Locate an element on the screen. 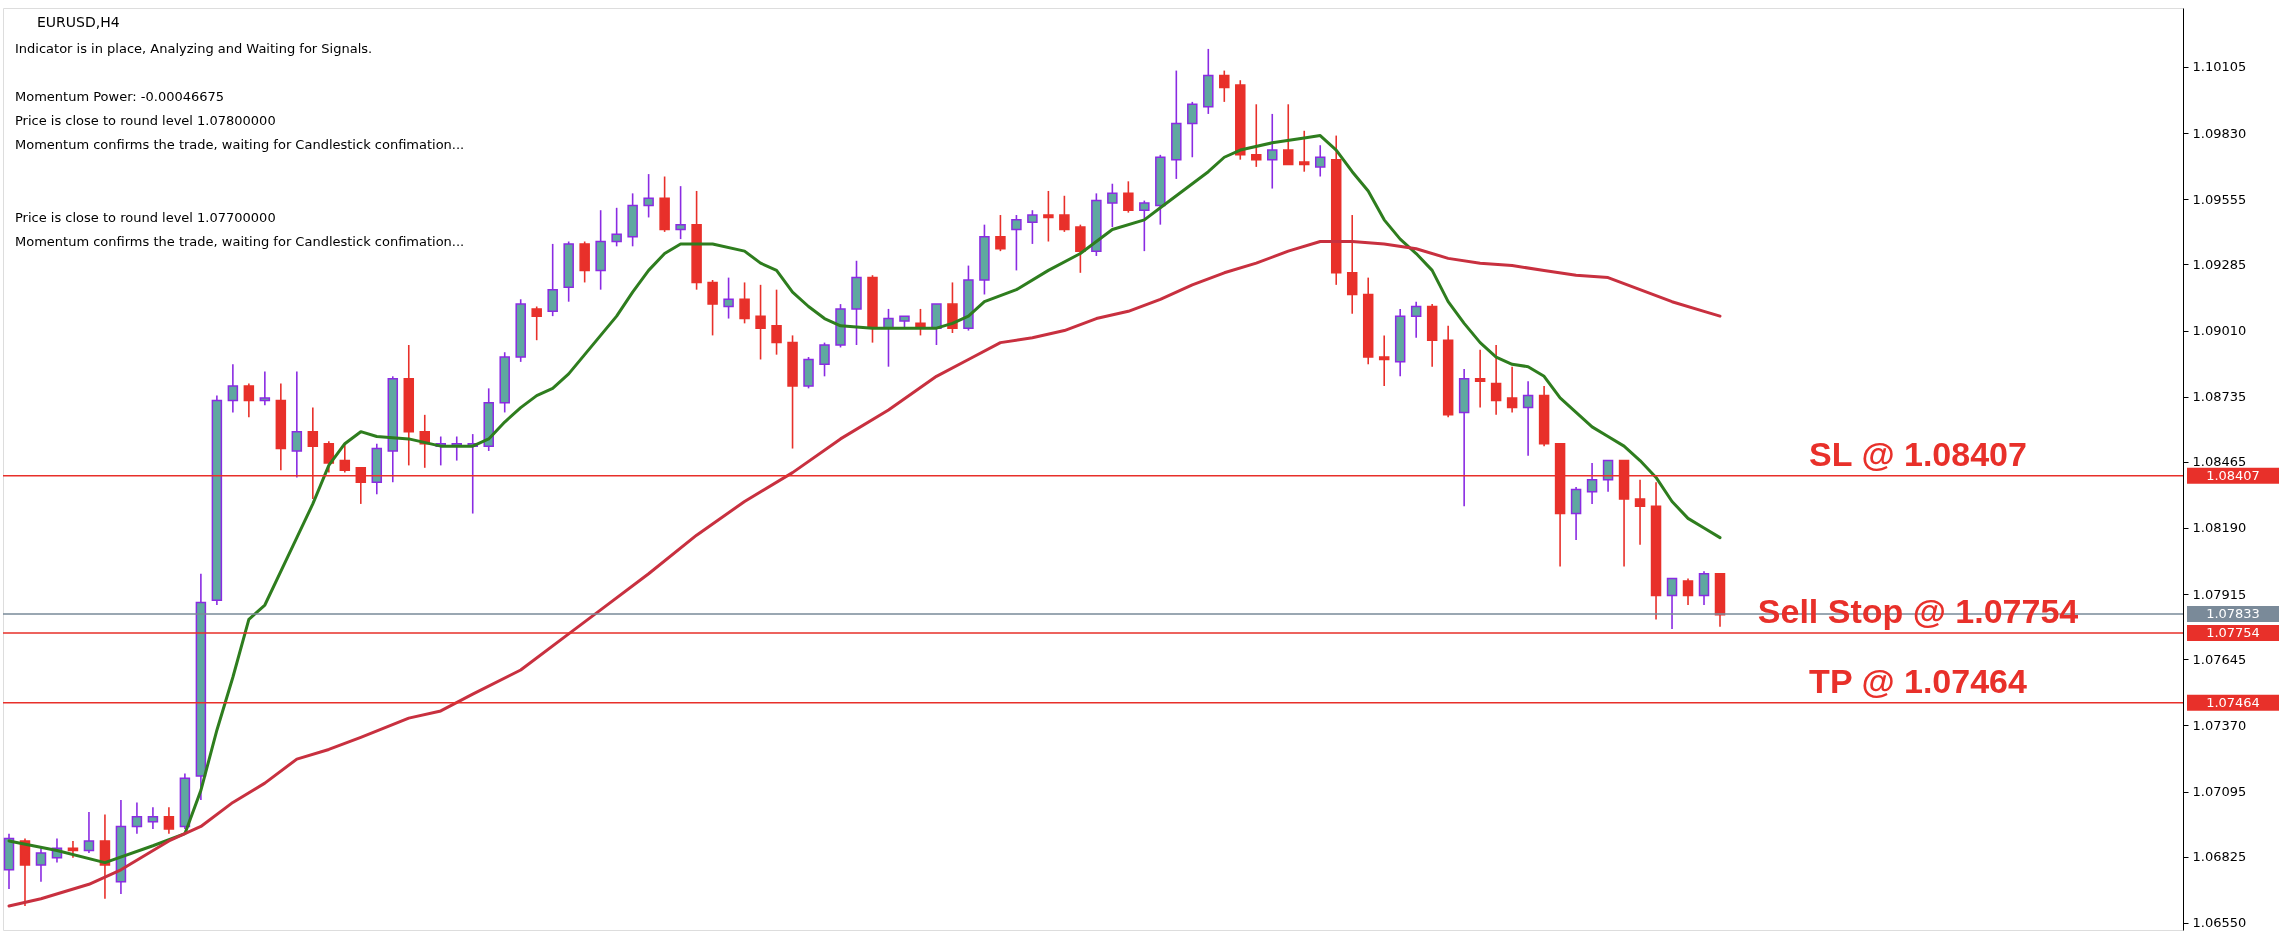 Image resolution: width=2294 pixels, height=942 pixels. annotation: Price is close to round level 1.07700000 is located at coordinates (145, 217).